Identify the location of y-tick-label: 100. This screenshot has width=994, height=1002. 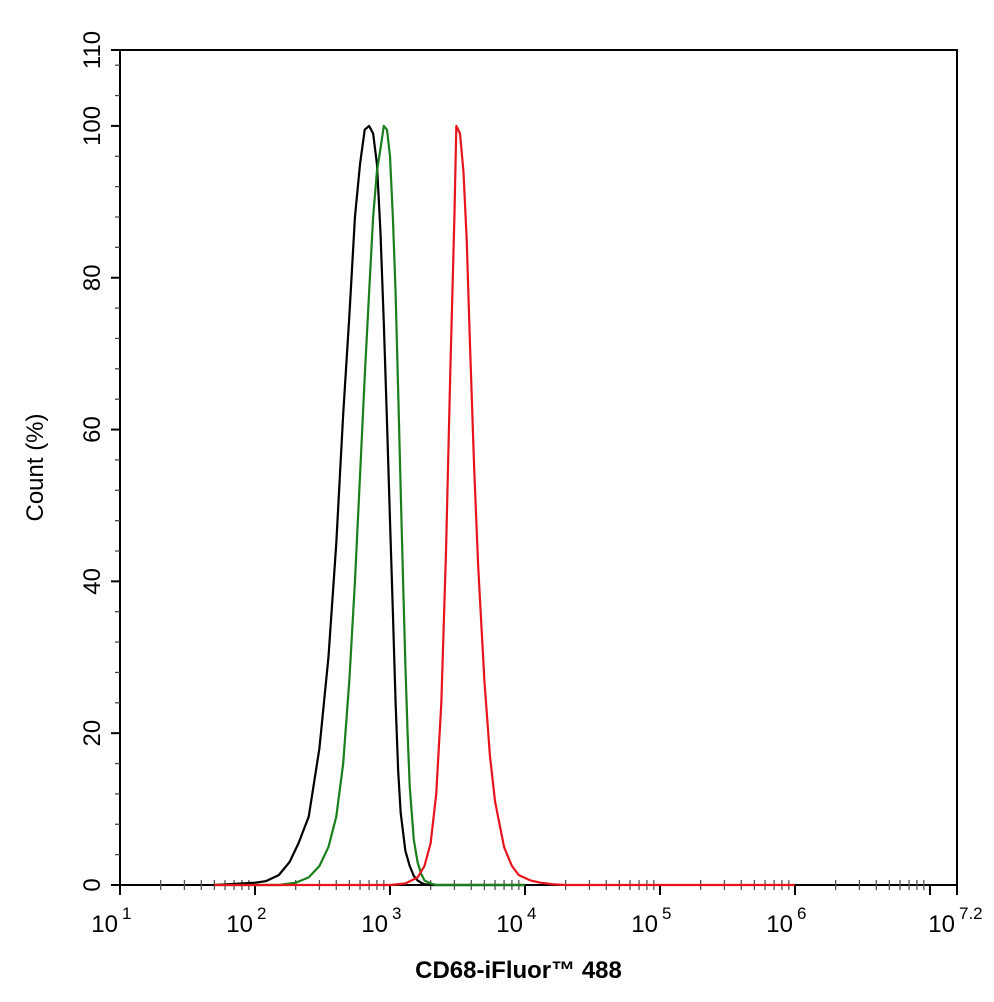
(92, 126).